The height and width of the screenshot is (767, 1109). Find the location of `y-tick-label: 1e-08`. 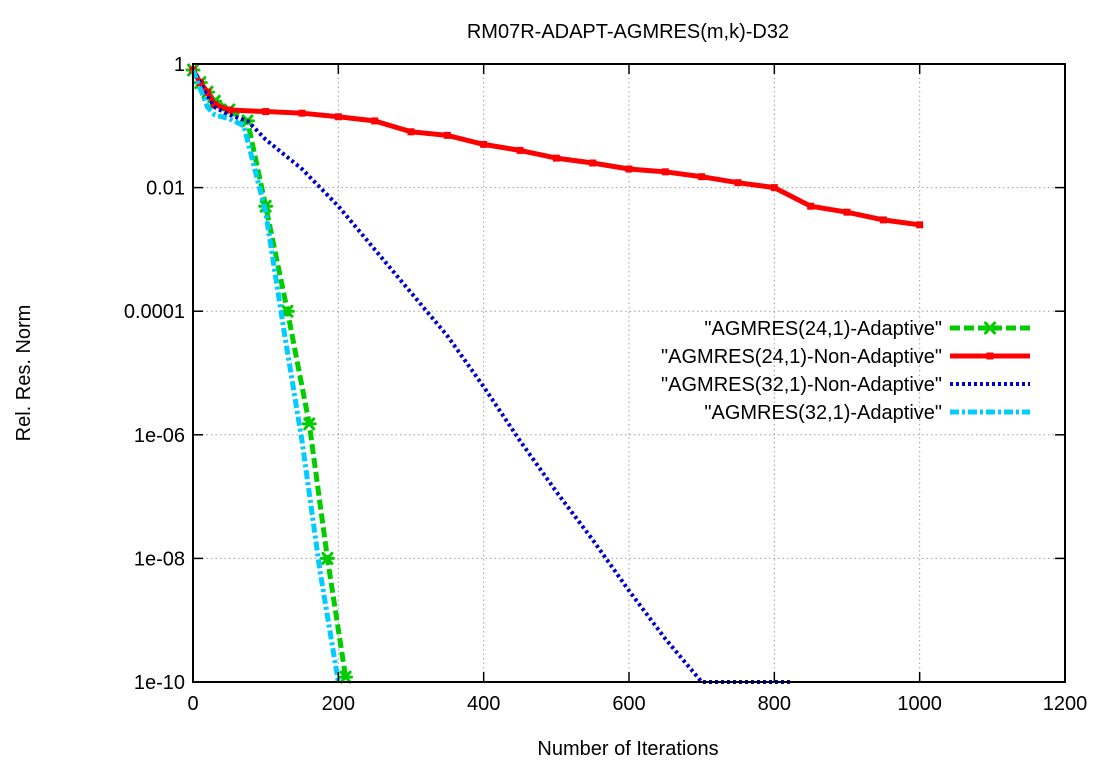

y-tick-label: 1e-08 is located at coordinates (159, 559).